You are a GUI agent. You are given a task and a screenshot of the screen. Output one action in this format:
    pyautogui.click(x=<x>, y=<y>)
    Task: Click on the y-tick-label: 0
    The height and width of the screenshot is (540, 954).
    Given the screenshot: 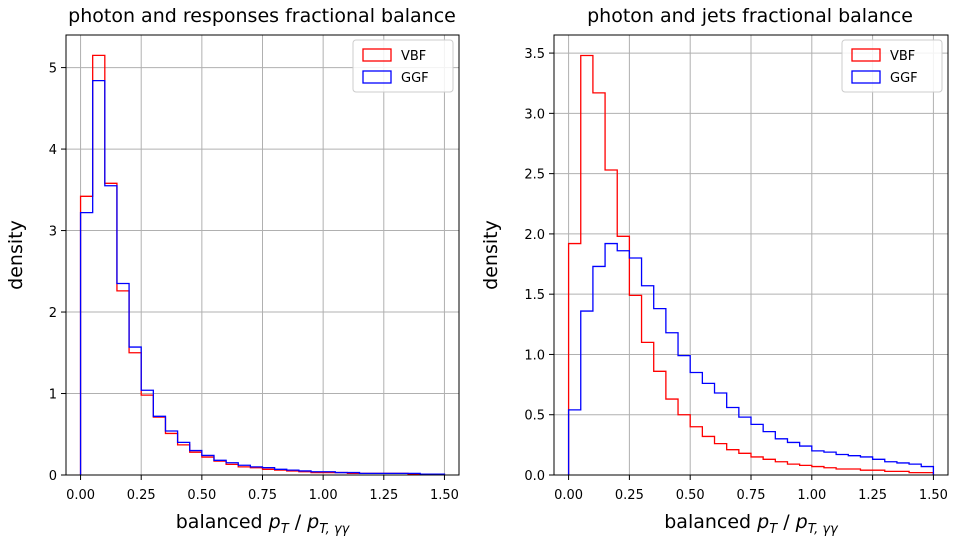 What is the action you would take?
    pyautogui.click(x=53, y=476)
    